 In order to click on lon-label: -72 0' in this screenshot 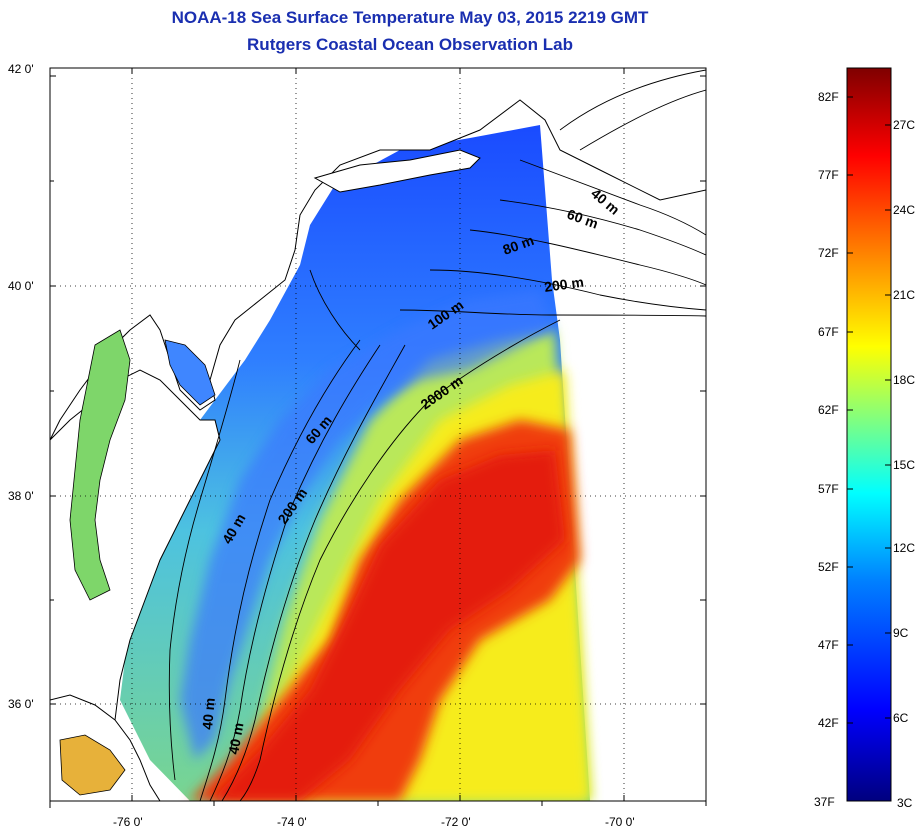, I will do `click(456, 822)`.